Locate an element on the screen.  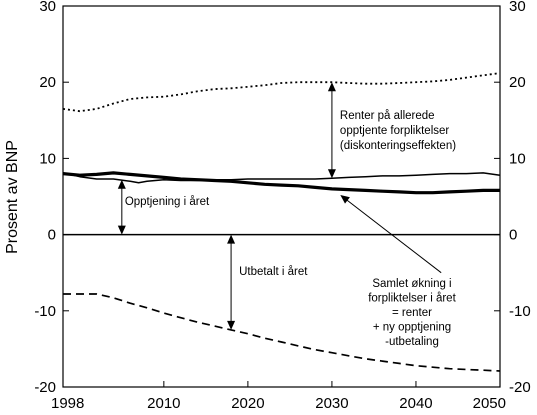
y-tick-label-left: 0 is located at coordinates (52, 235).